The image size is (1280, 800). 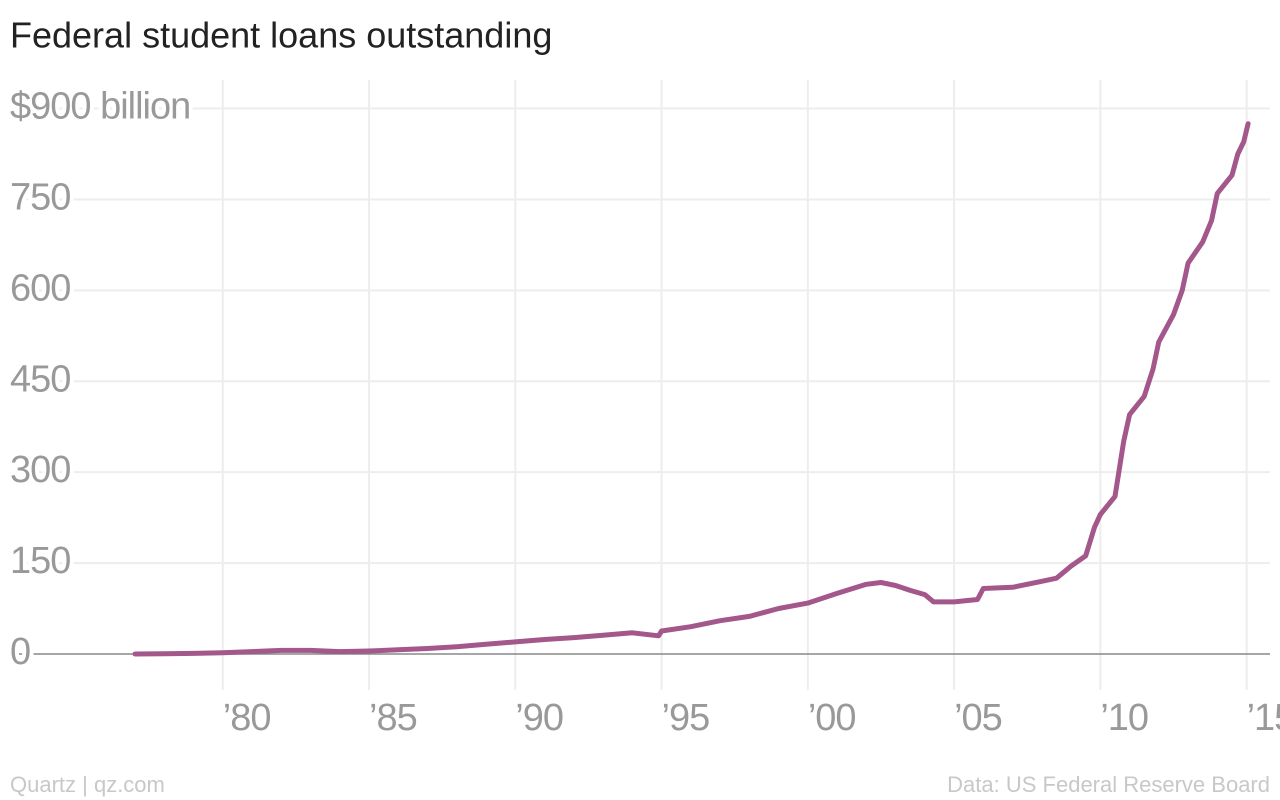 I want to click on source: Data: US Federal Reserve Board, so click(x=1108, y=784).